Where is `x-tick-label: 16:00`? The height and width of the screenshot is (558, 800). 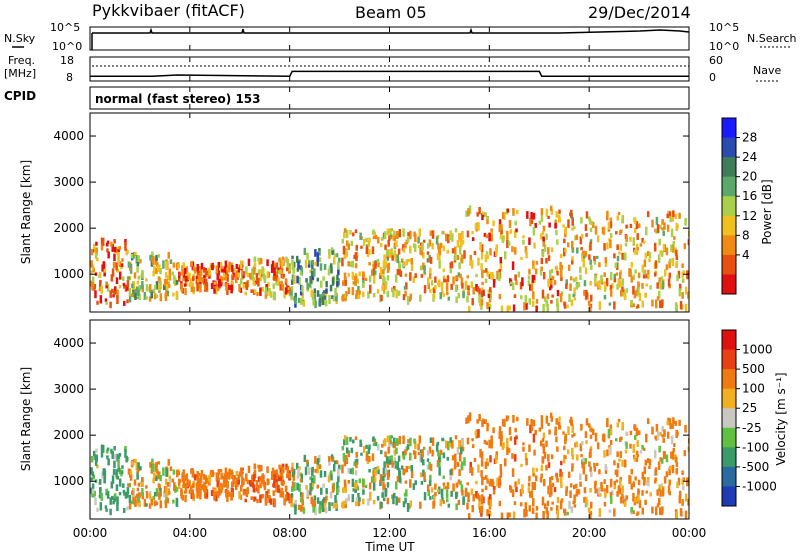
x-tick-label: 16:00 is located at coordinates (489, 533).